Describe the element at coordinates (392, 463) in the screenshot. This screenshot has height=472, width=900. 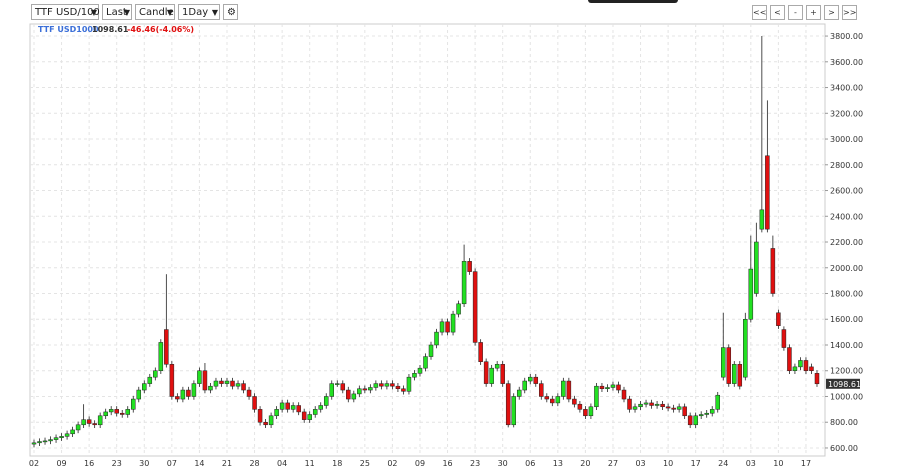
I see `x-tick-label: 02` at that location.